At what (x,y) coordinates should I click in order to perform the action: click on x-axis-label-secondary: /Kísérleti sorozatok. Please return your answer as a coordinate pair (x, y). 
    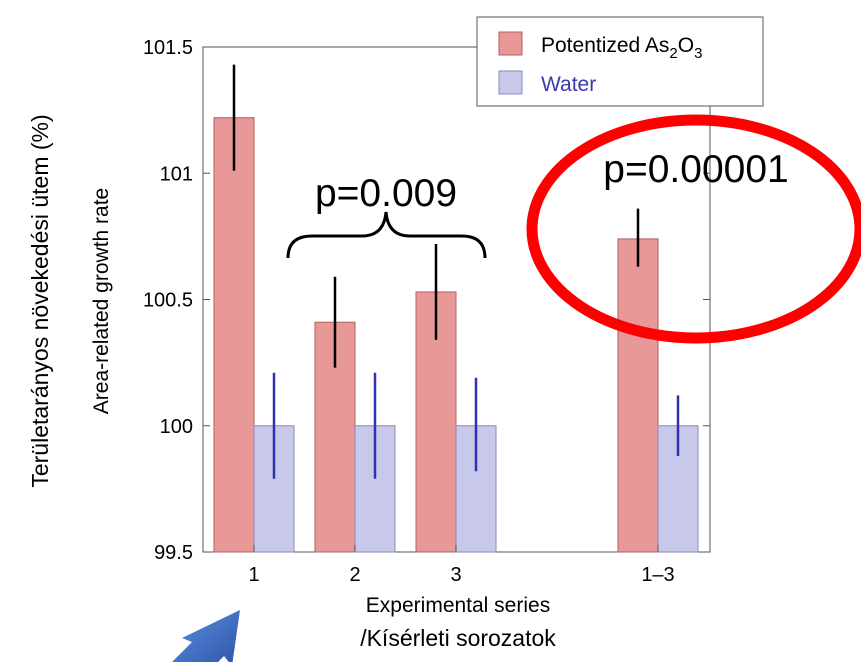
    Looking at the image, I should click on (458, 638).